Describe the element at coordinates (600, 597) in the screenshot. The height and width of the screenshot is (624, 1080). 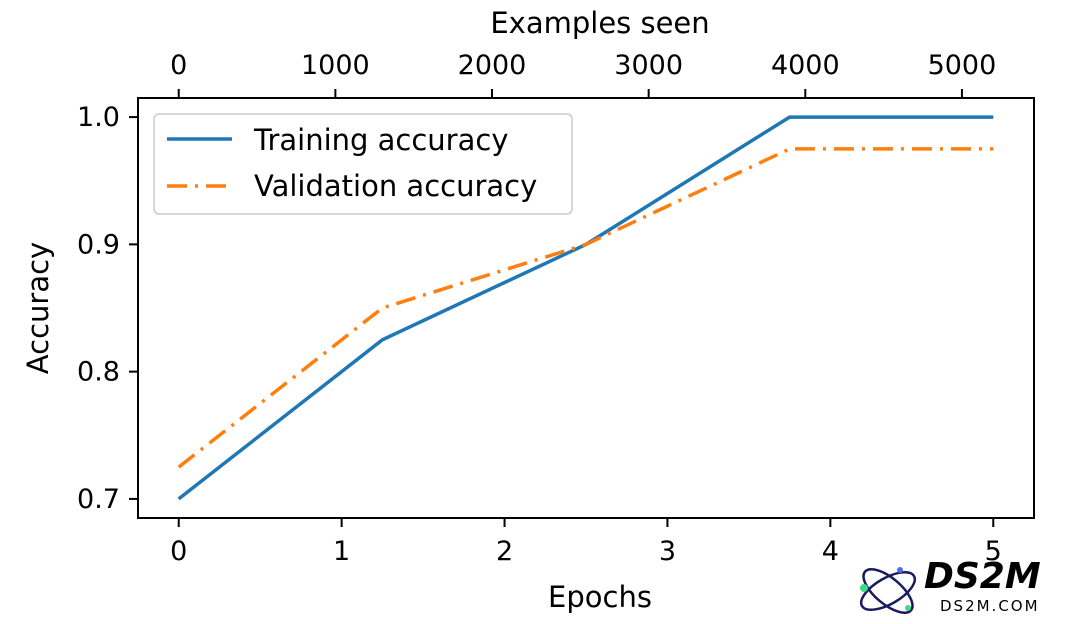
I see `x-axis-title: Epochs` at that location.